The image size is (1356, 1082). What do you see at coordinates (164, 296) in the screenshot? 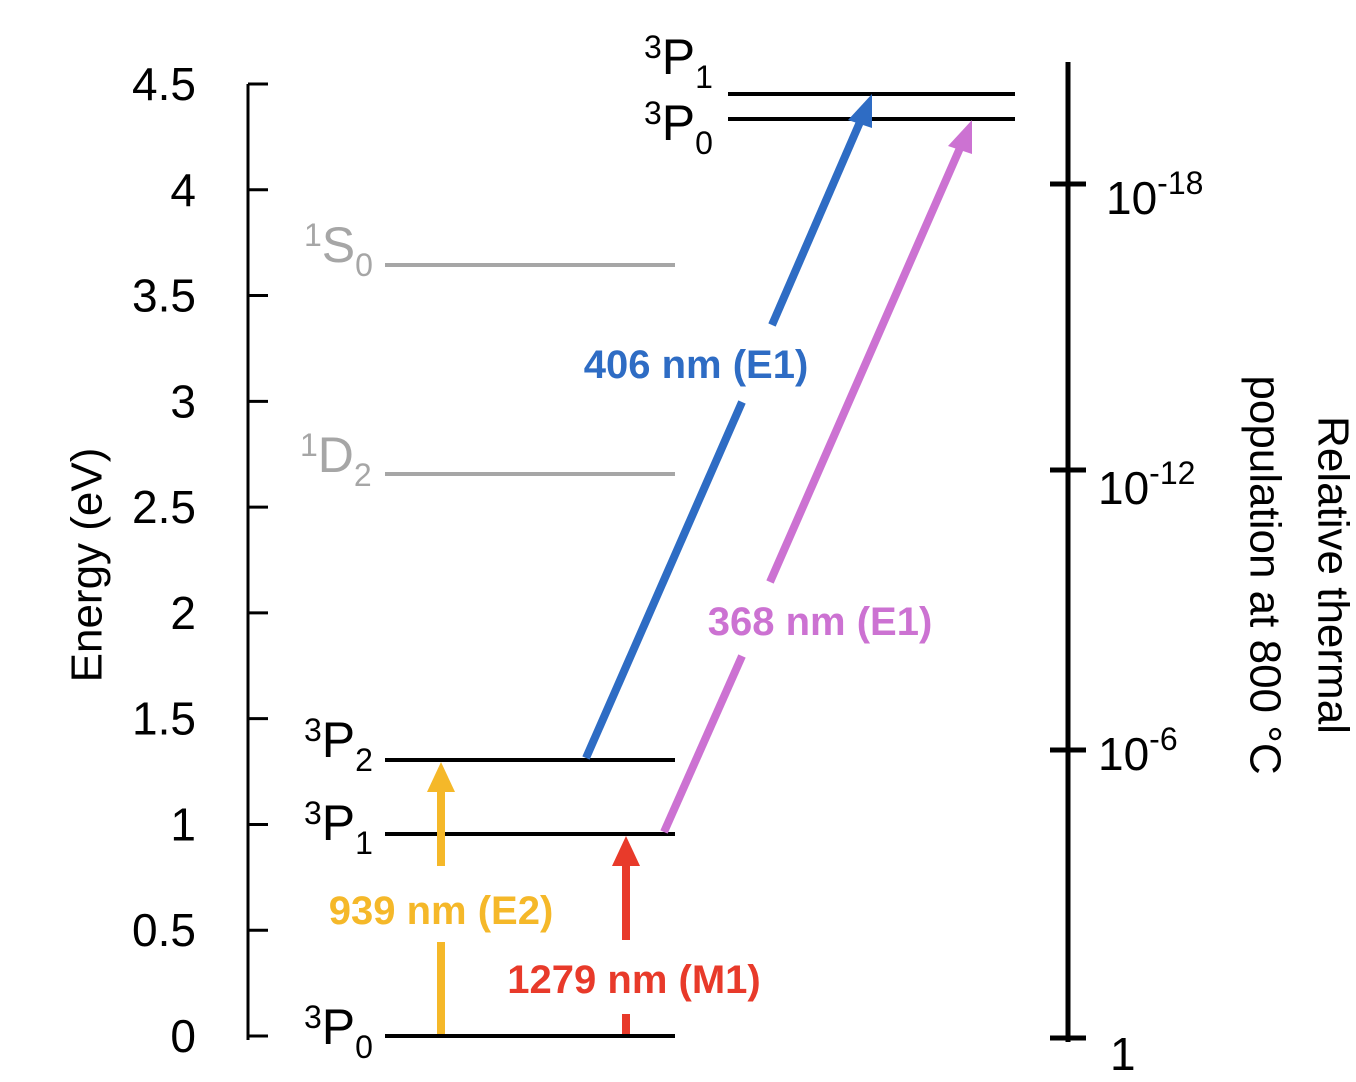
I see `energy-tick-label: 3.5` at bounding box center [164, 296].